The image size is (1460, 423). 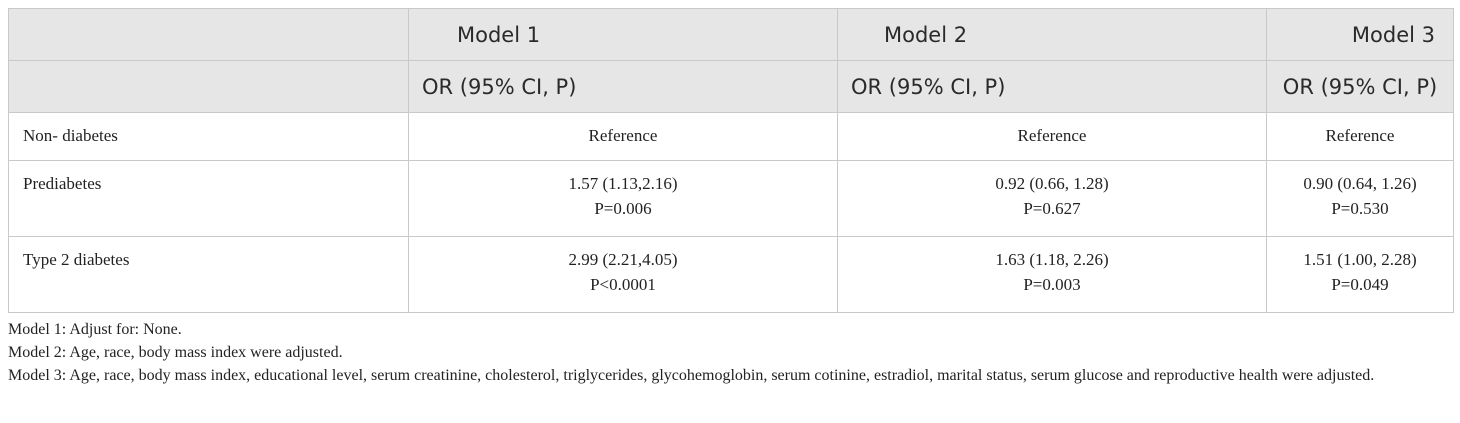 I want to click on table-cell: 0.90 (0.64, 1.26) P=0.530, so click(x=1360, y=198).